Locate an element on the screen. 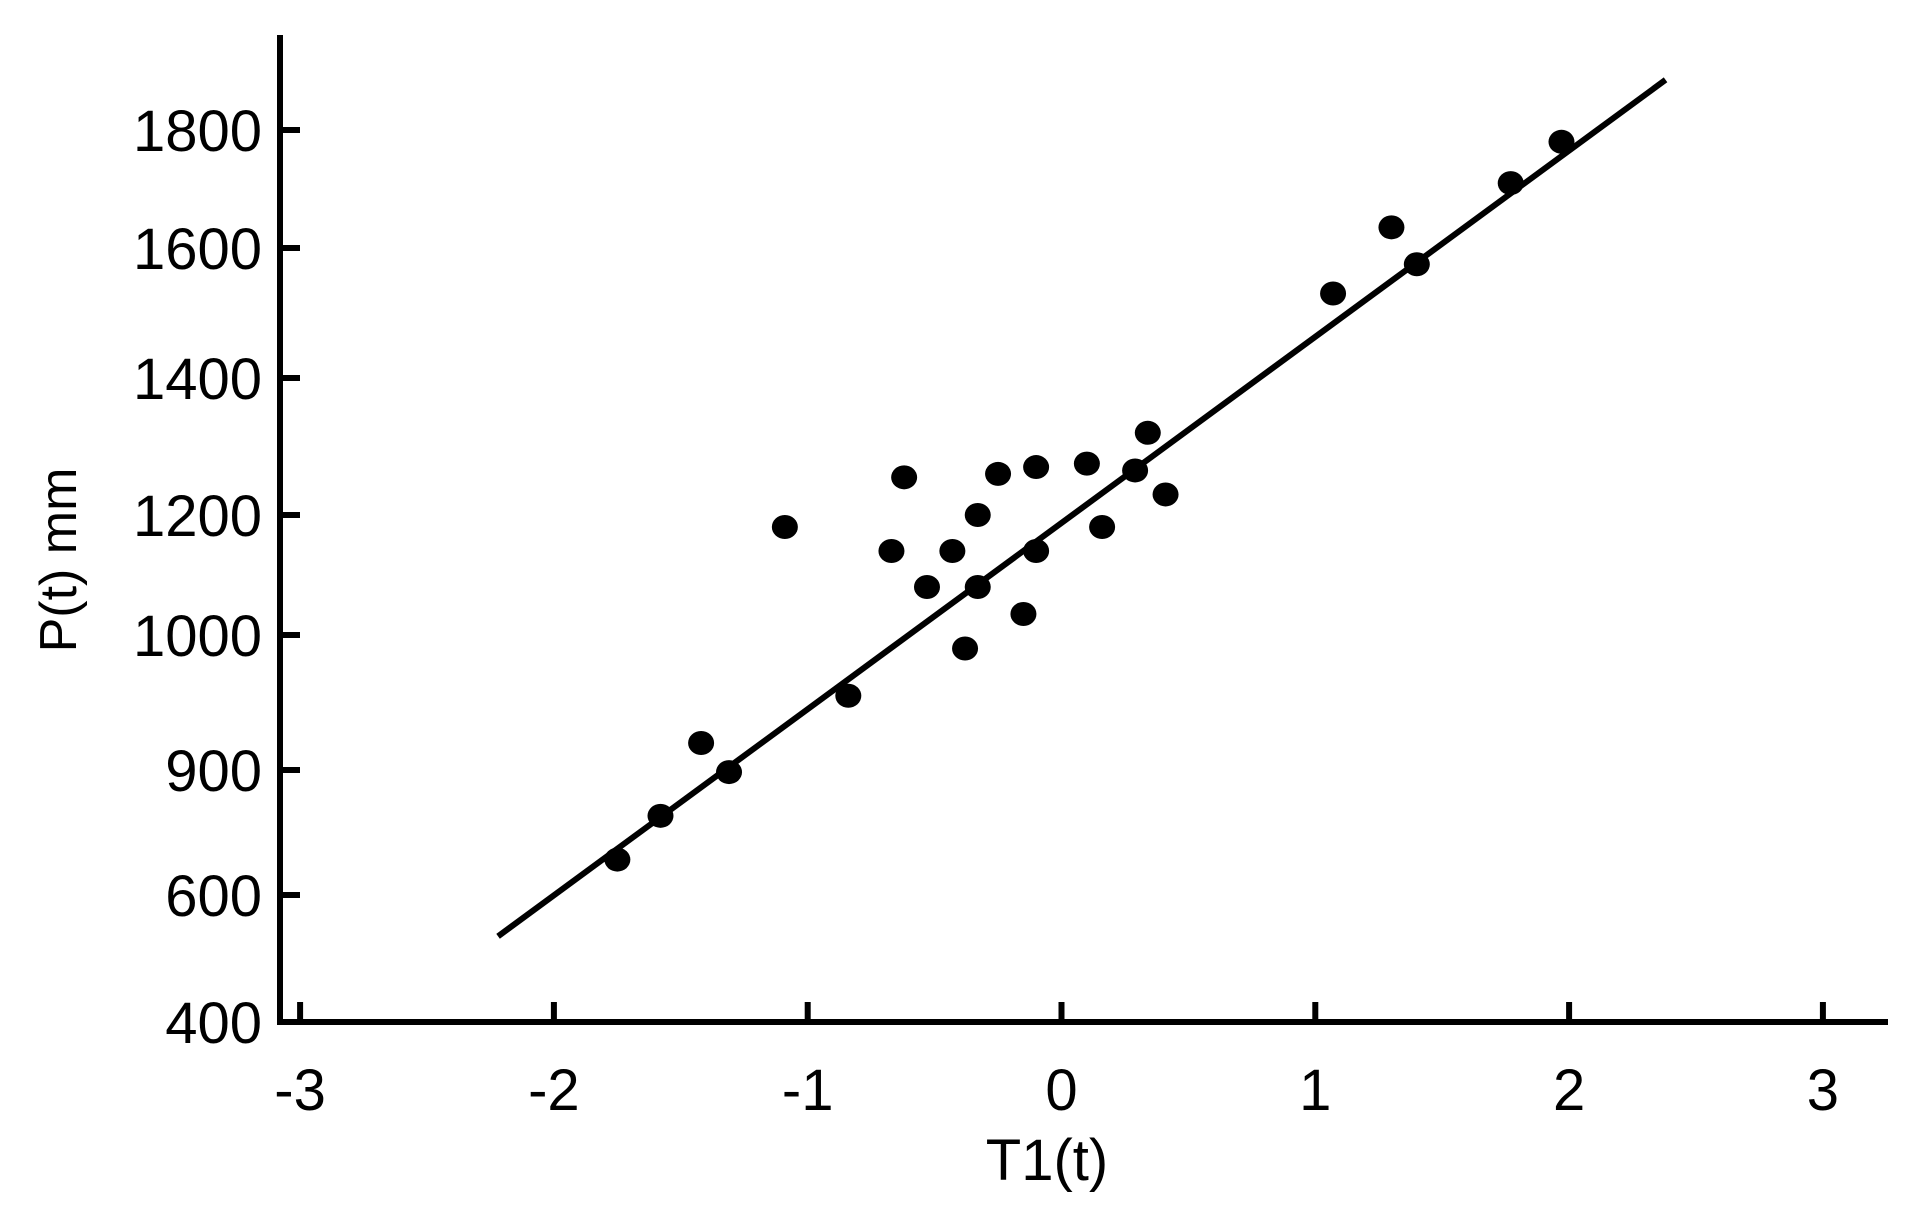 The image size is (1909, 1213). x-tick-label: 0 is located at coordinates (1061, 1090).